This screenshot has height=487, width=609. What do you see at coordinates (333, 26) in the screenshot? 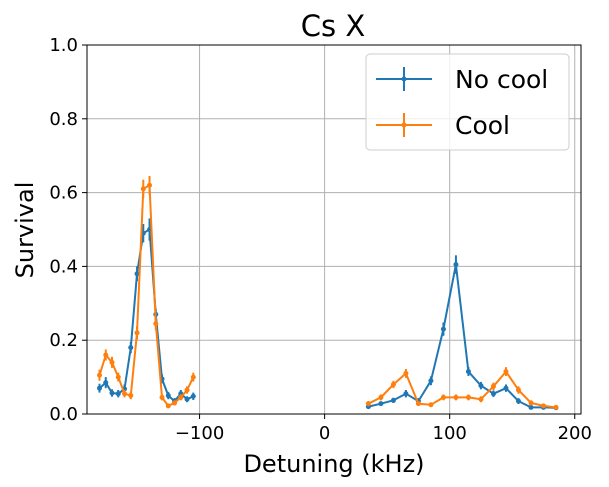
I see `chart-title: Cs X` at bounding box center [333, 26].